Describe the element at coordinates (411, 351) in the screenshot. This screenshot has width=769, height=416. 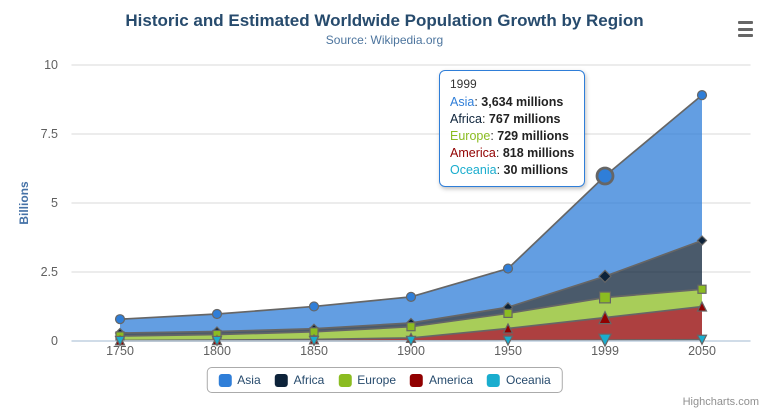
I see `svg-text: 1900` at that location.